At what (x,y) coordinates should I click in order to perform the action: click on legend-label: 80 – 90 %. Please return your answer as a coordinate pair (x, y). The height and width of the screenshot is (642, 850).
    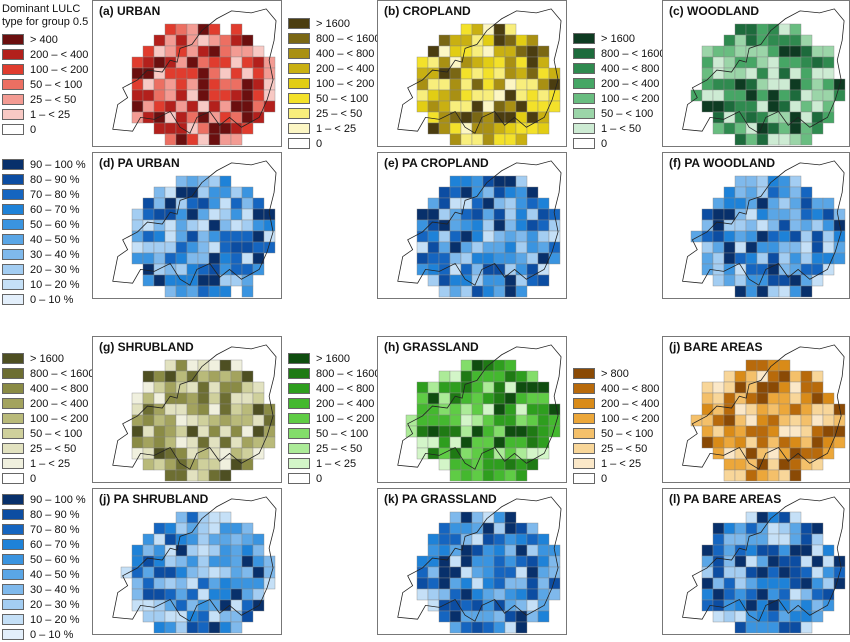
    Looking at the image, I should click on (55, 514).